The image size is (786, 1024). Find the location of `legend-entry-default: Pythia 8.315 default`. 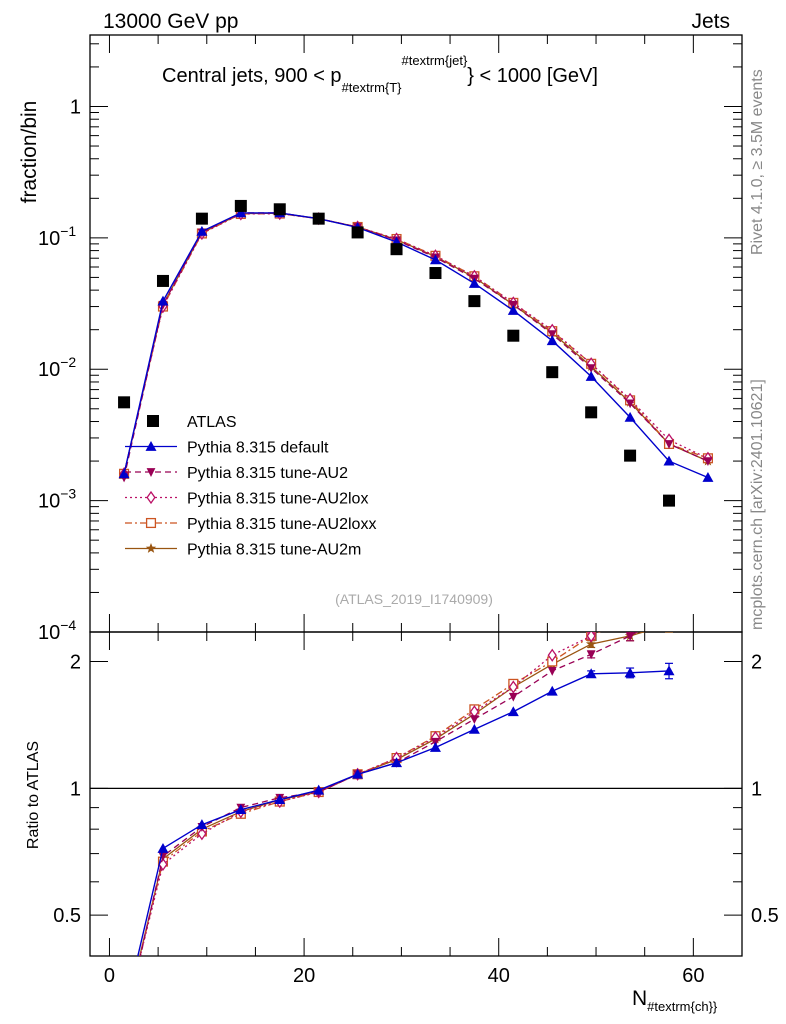

legend-entry-default: Pythia 8.315 default is located at coordinates (227, 448).